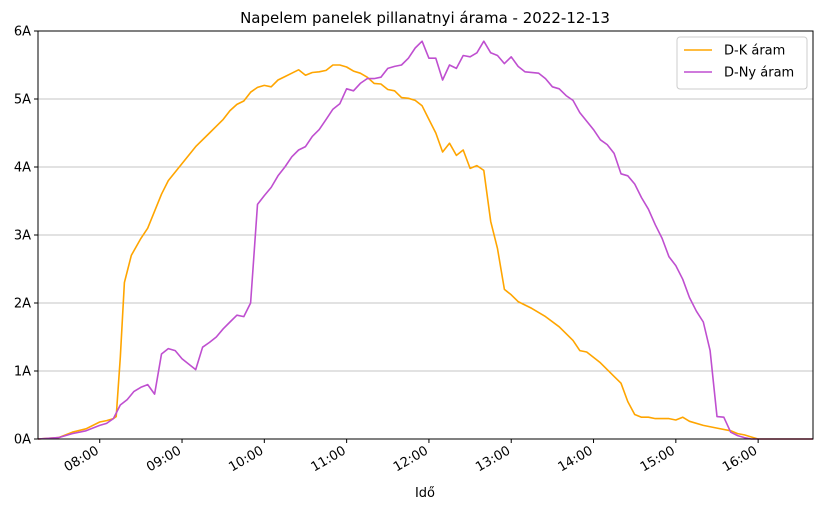 Image resolution: width=823 pixels, height=510 pixels. What do you see at coordinates (22, 100) in the screenshot?
I see `y-tick-label: 5A` at bounding box center [22, 100].